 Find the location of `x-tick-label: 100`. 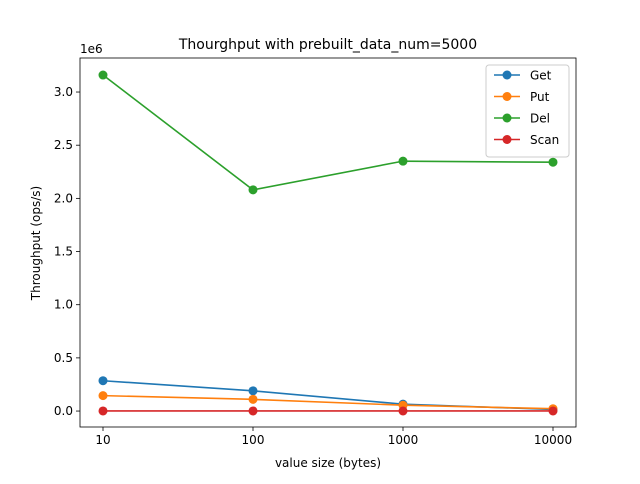

x-tick-label: 100 is located at coordinates (253, 440).